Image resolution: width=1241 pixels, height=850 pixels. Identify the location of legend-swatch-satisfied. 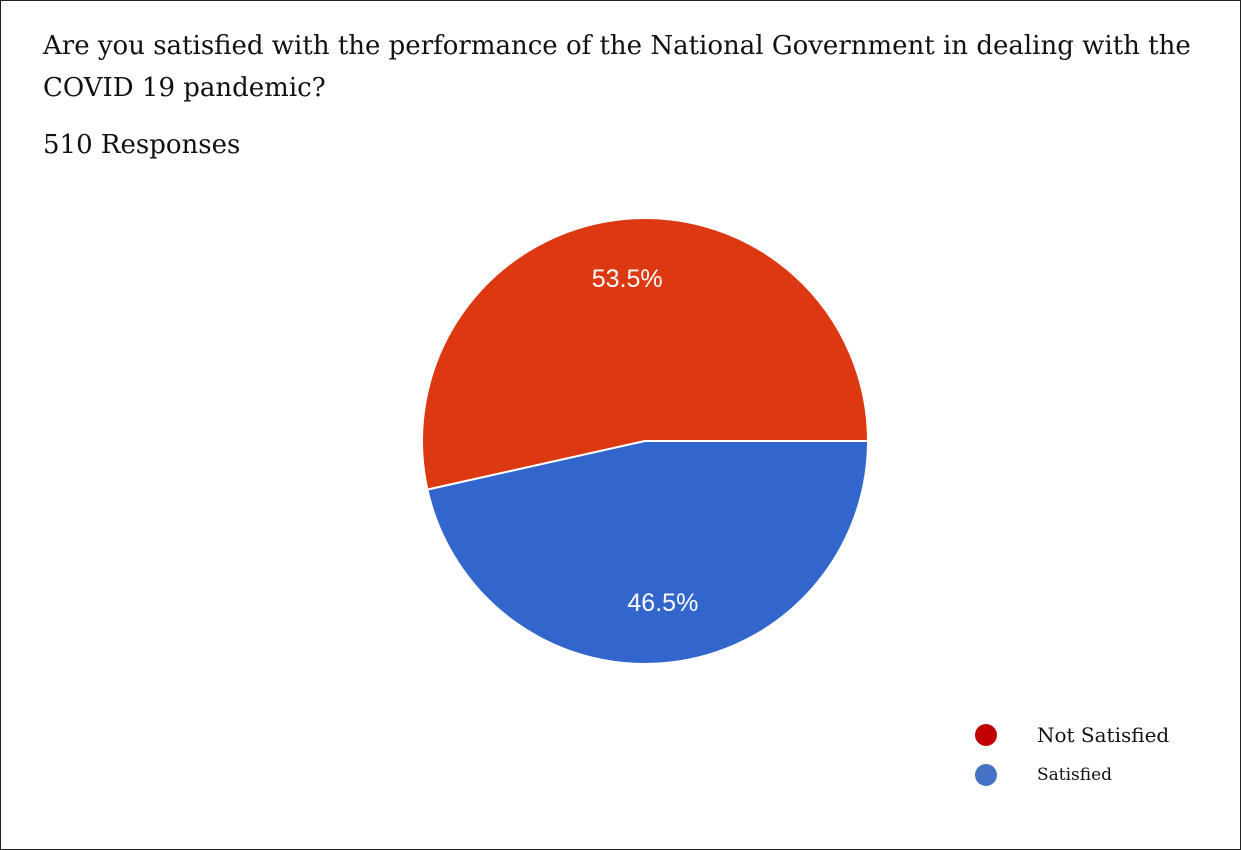
(986, 775).